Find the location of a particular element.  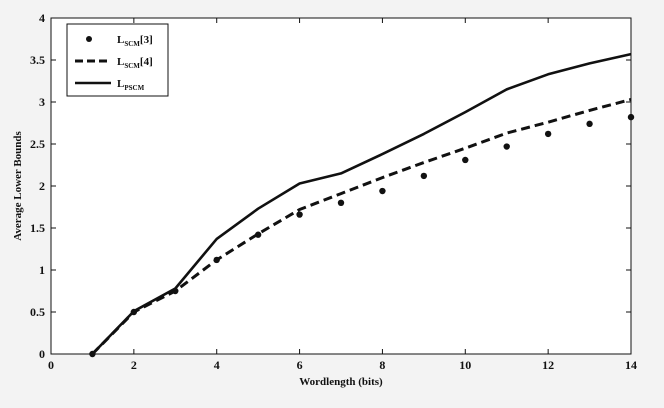

y-tick-label: 2.5 is located at coordinates (37, 144).